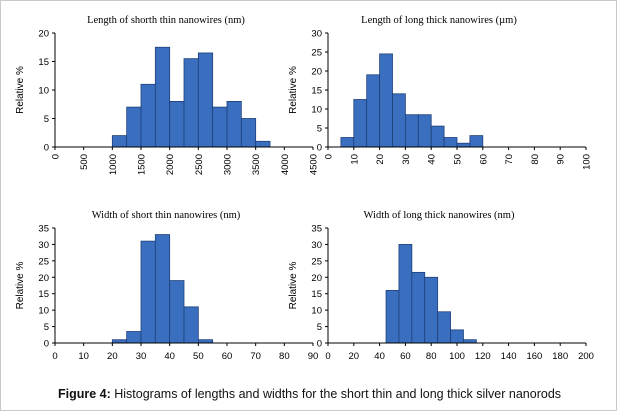 The height and width of the screenshot is (411, 617). What do you see at coordinates (170, 164) in the screenshot?
I see `x-tick-label: 2000` at bounding box center [170, 164].